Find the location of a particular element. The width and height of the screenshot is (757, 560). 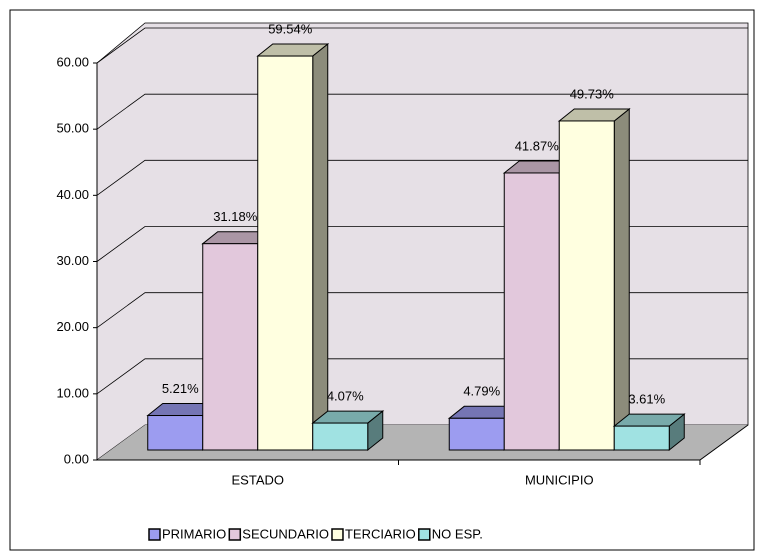

value-label: 49.73% is located at coordinates (592, 93).